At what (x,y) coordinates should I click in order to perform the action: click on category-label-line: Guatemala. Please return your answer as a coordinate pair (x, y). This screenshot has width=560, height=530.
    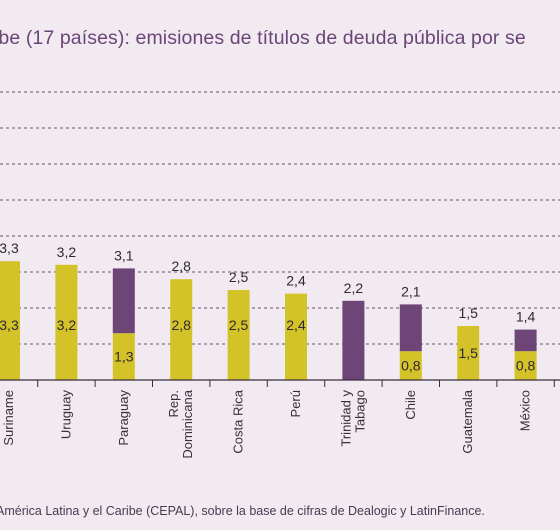
    Looking at the image, I should click on (467, 421).